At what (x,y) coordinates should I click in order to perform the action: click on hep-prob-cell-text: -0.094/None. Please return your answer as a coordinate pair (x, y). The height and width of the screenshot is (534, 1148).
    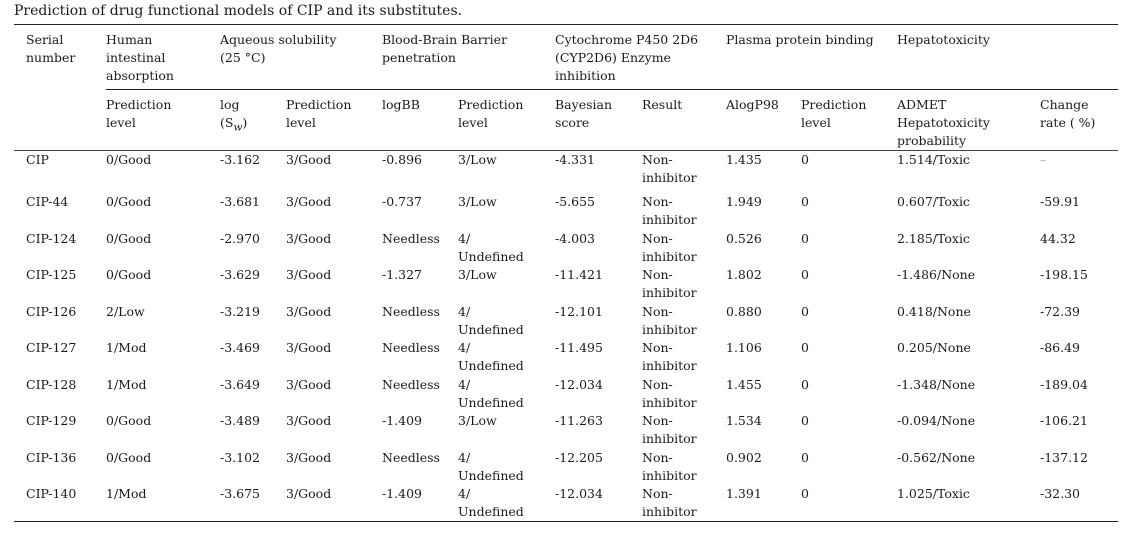
    Looking at the image, I should click on (936, 420).